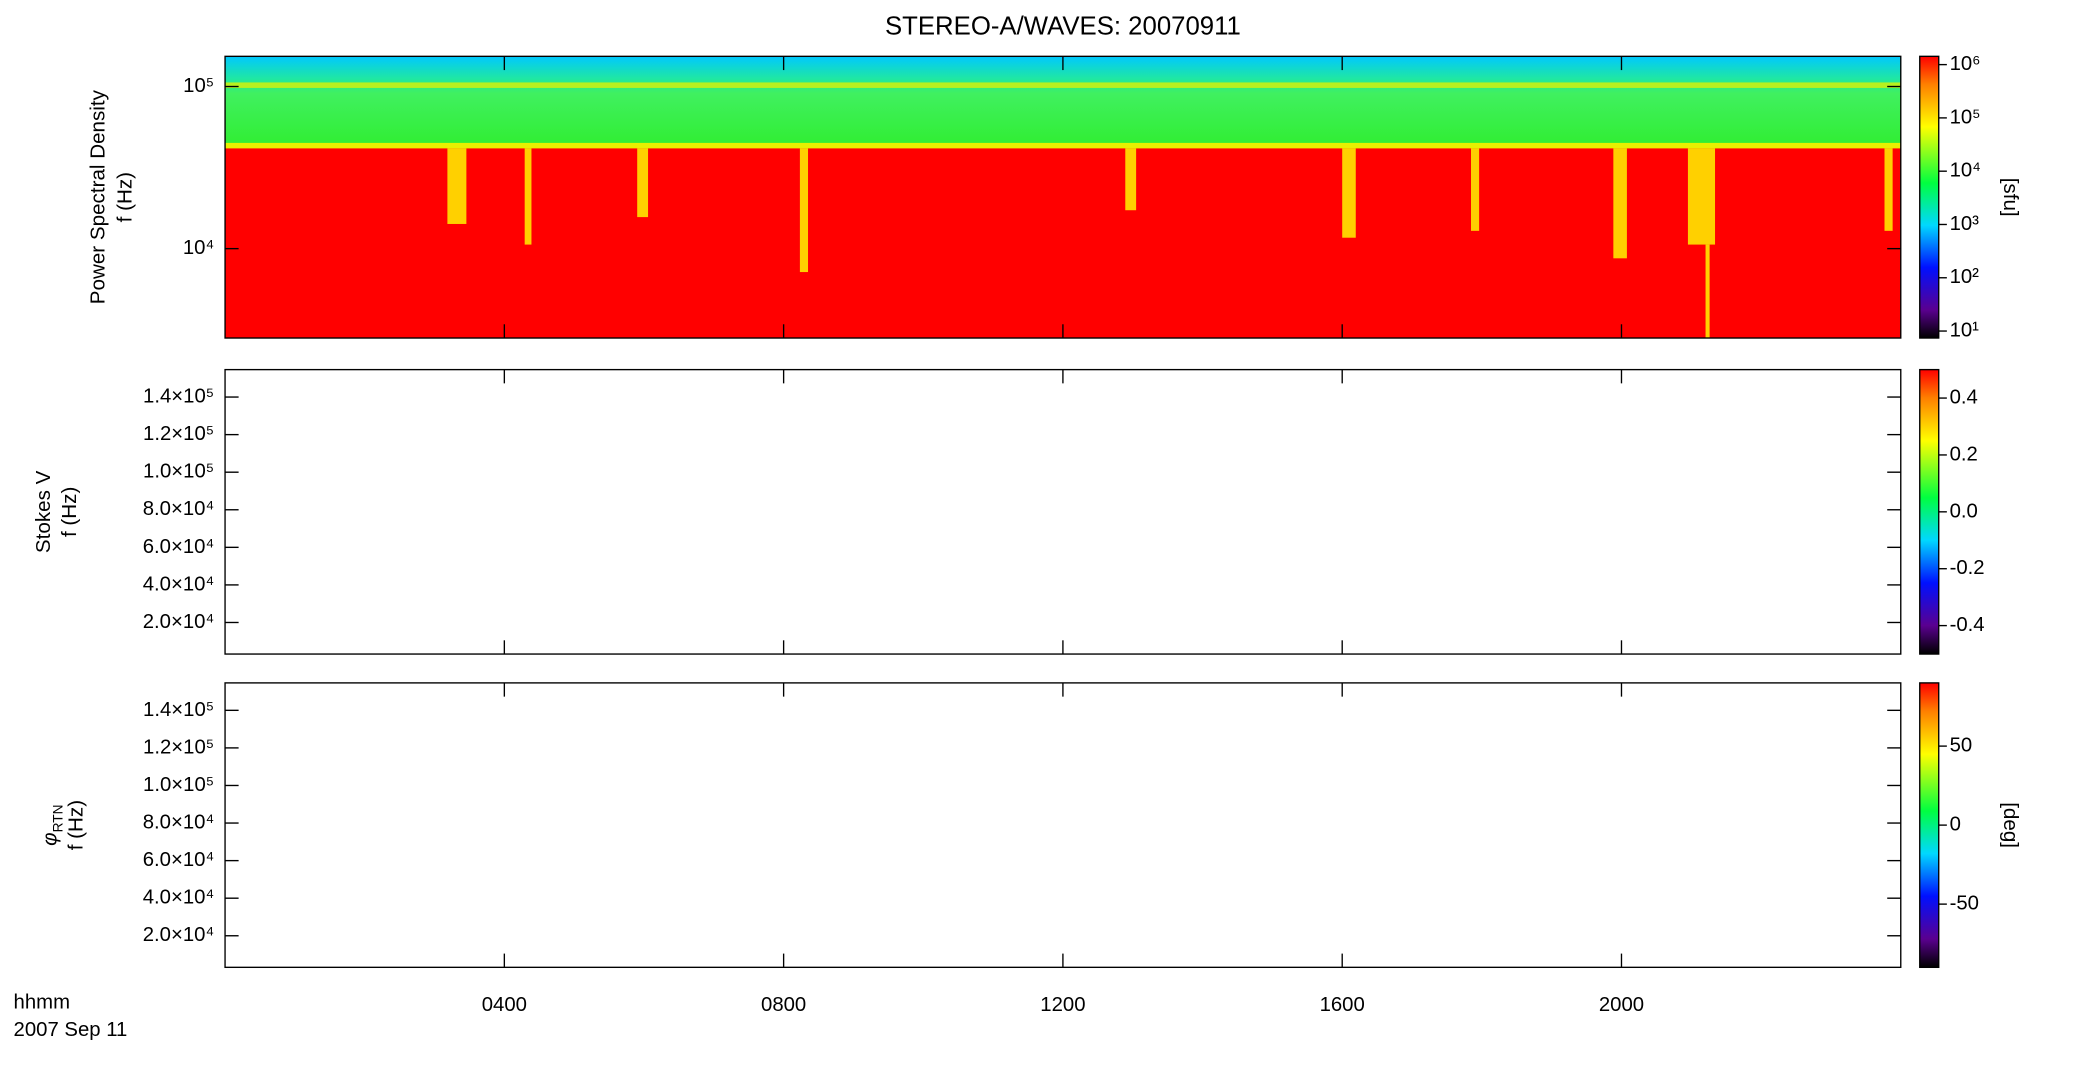  What do you see at coordinates (2010, 197) in the screenshot?
I see `colorbar-label: [sfu]` at bounding box center [2010, 197].